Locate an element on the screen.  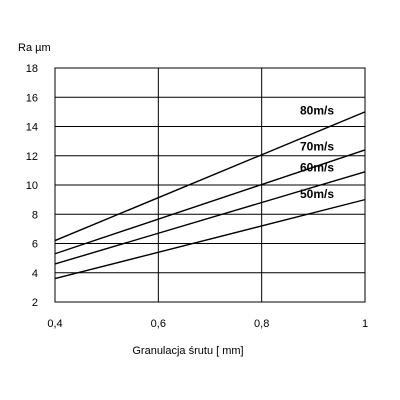
series-labels: 80m/s 70m/s 60m/s 50m/s is located at coordinates (317, 153).